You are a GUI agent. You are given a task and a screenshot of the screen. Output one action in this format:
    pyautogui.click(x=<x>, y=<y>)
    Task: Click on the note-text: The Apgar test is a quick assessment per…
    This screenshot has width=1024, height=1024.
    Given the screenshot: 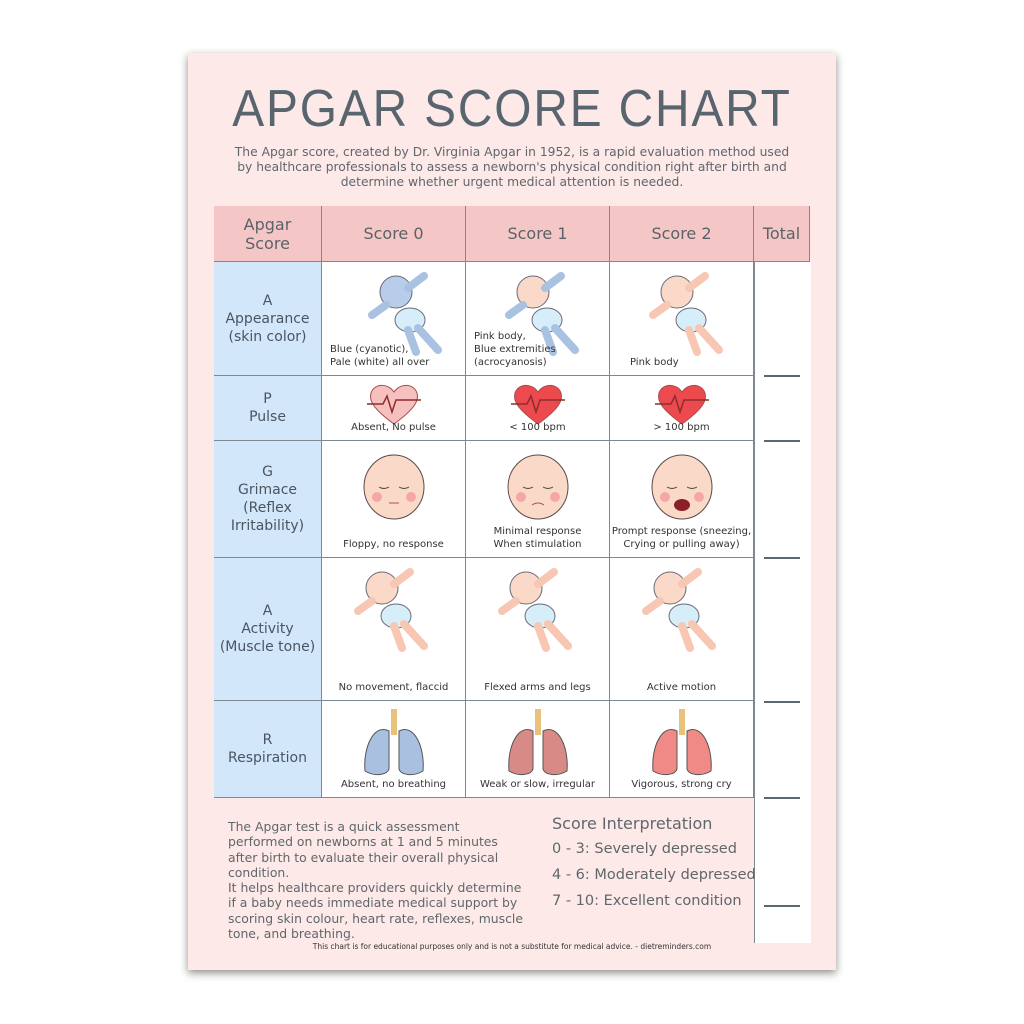 What is the action you would take?
    pyautogui.click(x=375, y=880)
    